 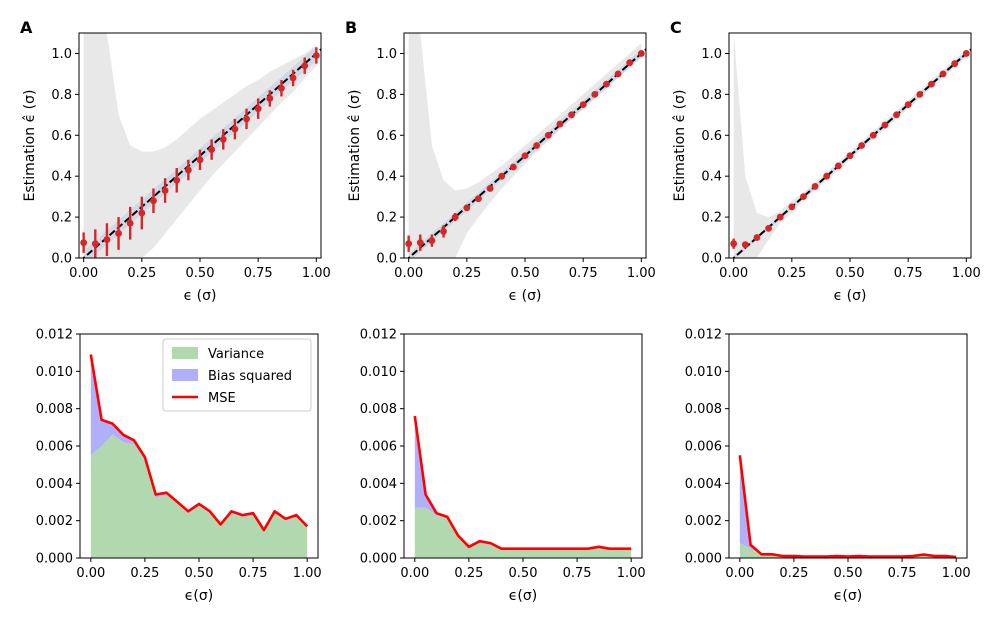 What do you see at coordinates (850, 296) in the screenshot?
I see `x-axis-label: ϵ (σ)` at bounding box center [850, 296].